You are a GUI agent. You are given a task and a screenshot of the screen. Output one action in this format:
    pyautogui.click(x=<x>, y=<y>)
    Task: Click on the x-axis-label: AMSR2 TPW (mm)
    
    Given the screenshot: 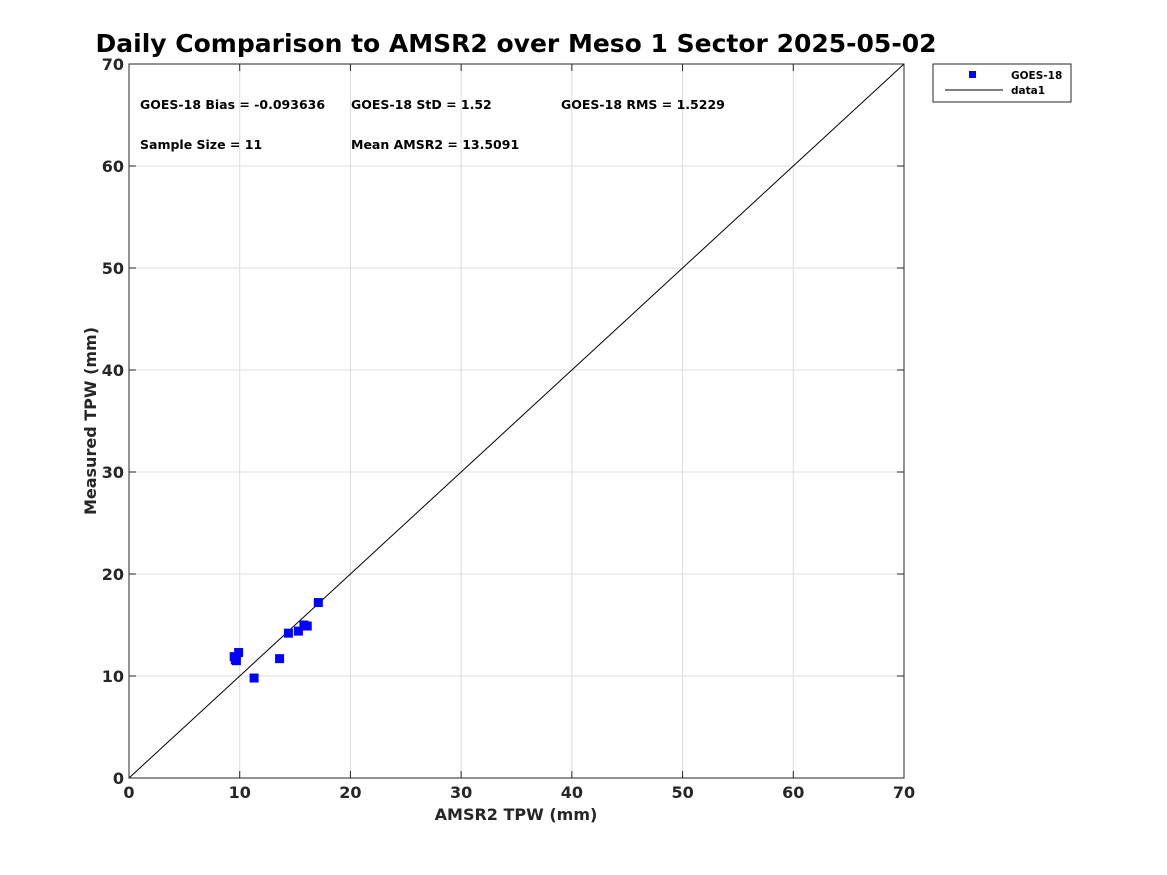 What is the action you would take?
    pyautogui.click(x=516, y=814)
    